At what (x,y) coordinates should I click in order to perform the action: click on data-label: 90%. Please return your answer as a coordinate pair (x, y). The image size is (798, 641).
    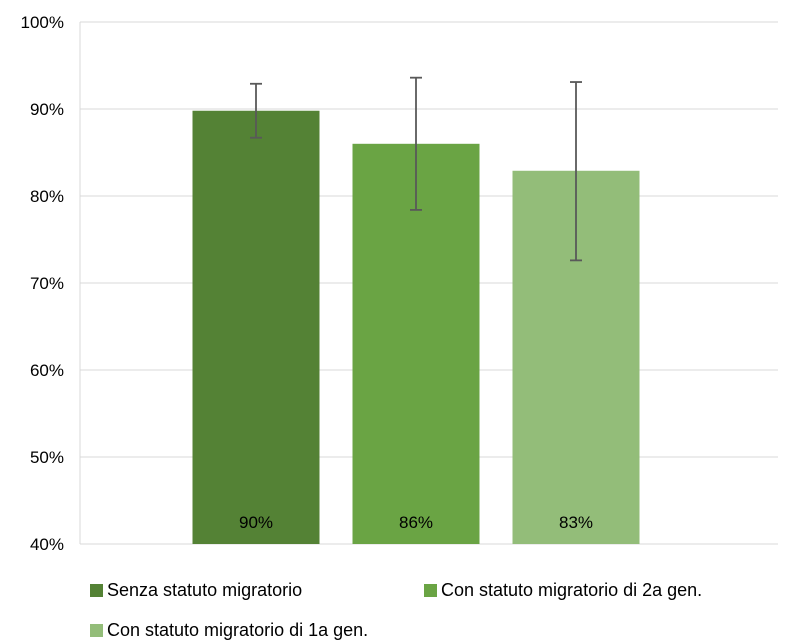
    Looking at the image, I should click on (256, 522).